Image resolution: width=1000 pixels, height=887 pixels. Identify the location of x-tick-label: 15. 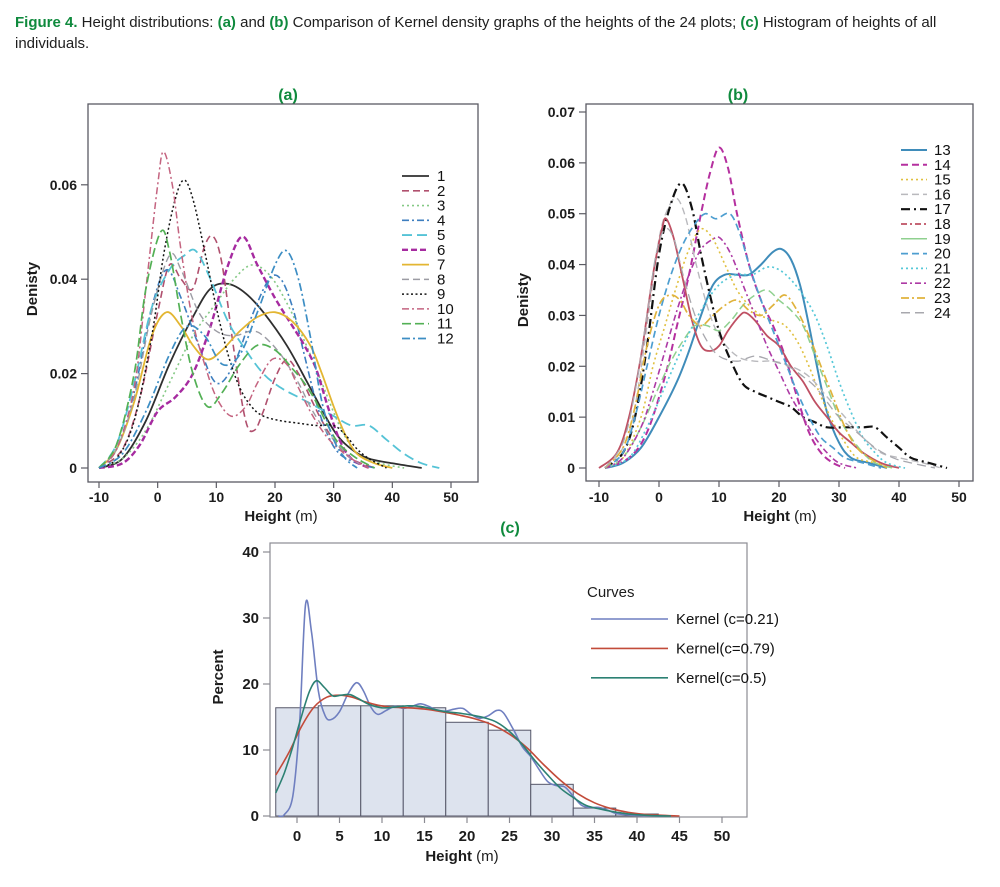
(424, 836).